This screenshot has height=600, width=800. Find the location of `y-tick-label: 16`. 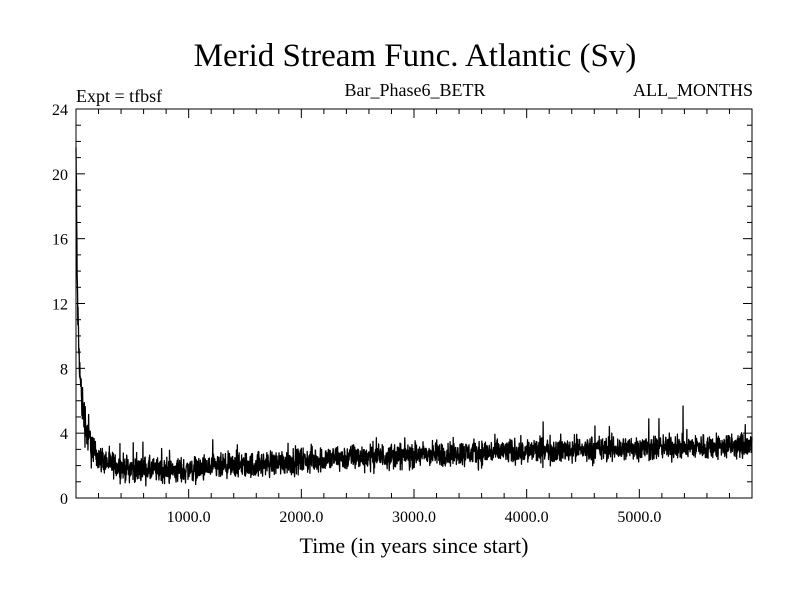

y-tick-label: 16 is located at coordinates (60, 240).